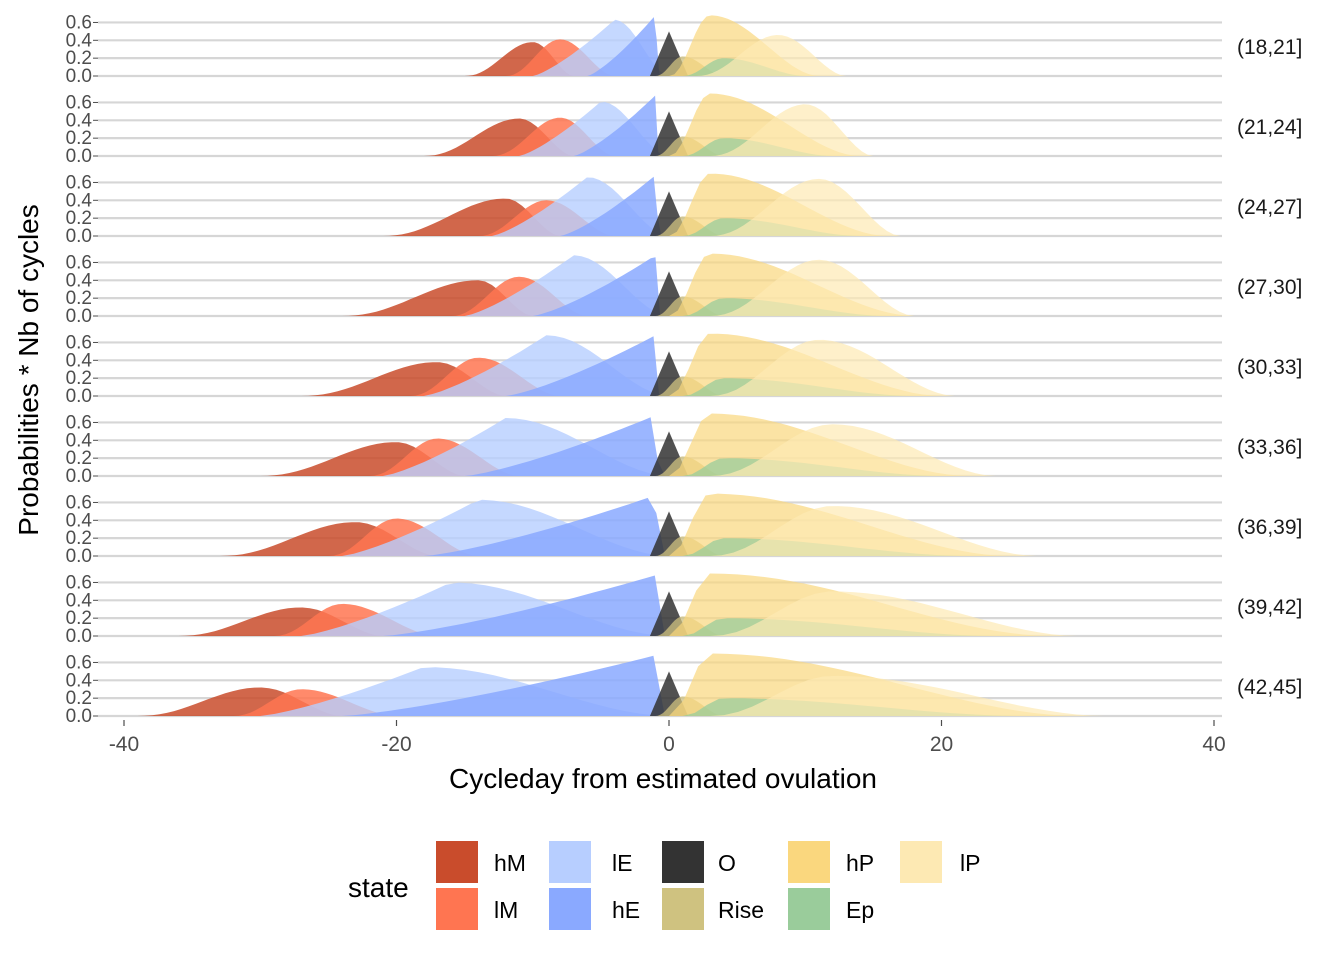 The height and width of the screenshot is (960, 1344). I want to click on legend-label-lP: lP, so click(970, 863).